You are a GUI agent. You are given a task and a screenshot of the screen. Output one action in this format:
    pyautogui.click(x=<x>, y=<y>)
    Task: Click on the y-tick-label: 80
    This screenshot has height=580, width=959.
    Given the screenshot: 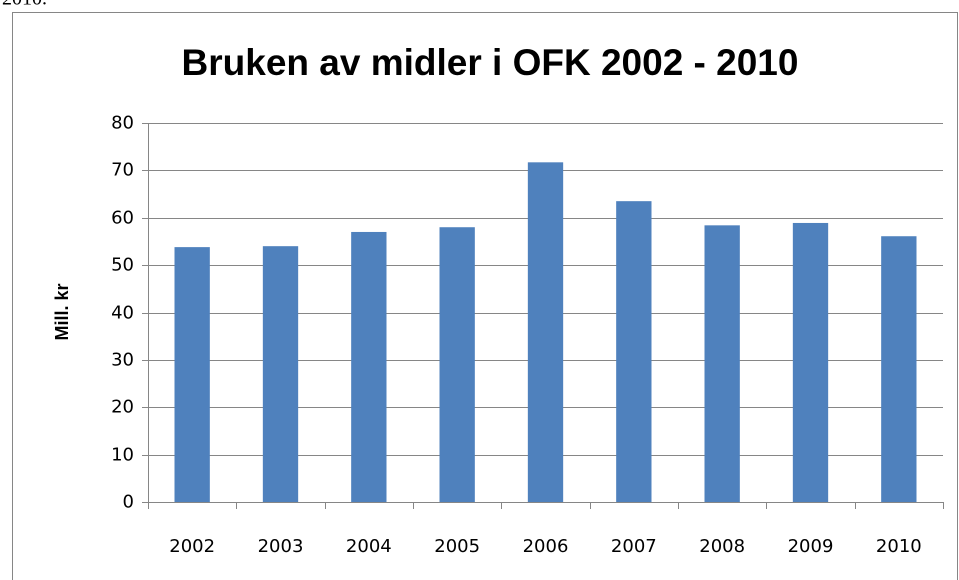 What is the action you would take?
    pyautogui.click(x=122, y=123)
    